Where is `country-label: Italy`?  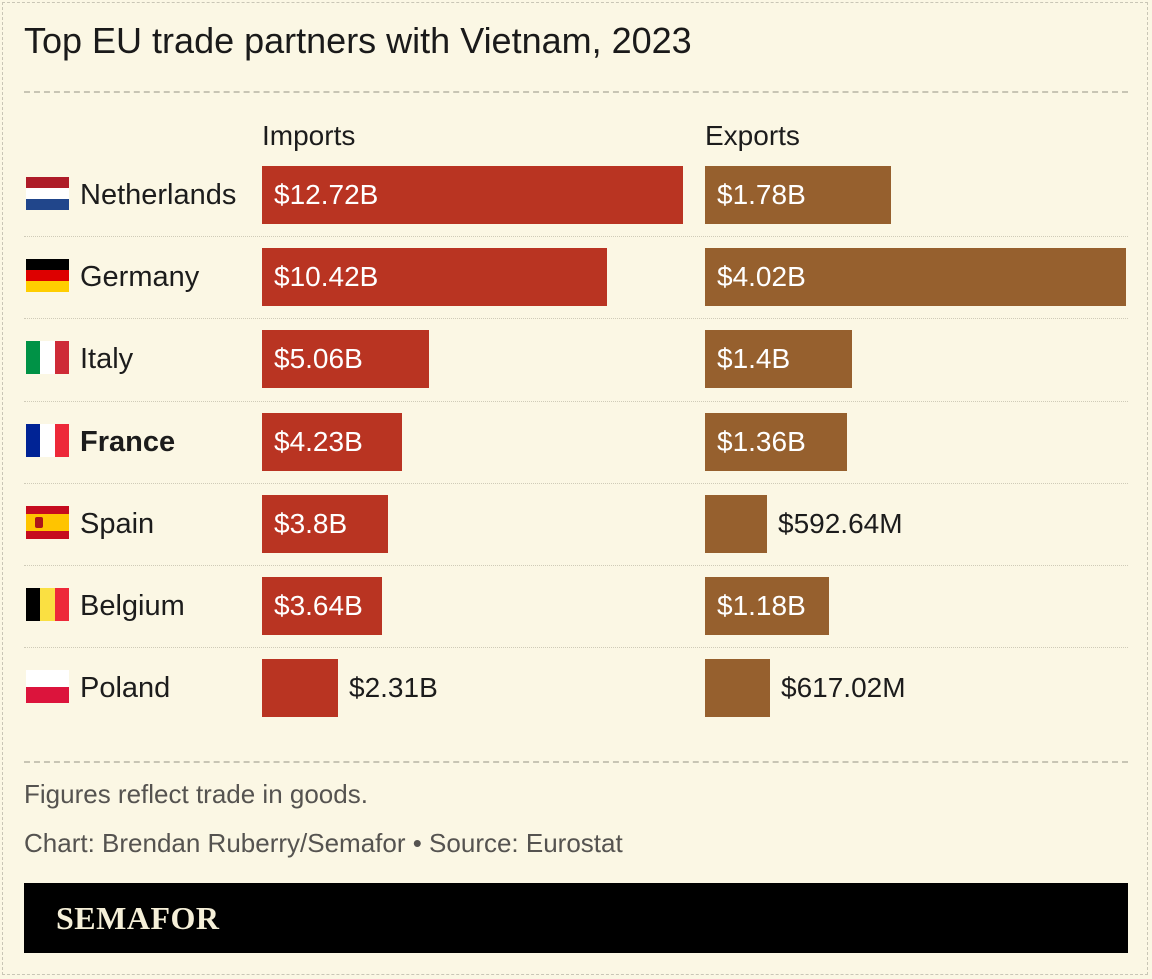
country-label: Italy is located at coordinates (107, 359).